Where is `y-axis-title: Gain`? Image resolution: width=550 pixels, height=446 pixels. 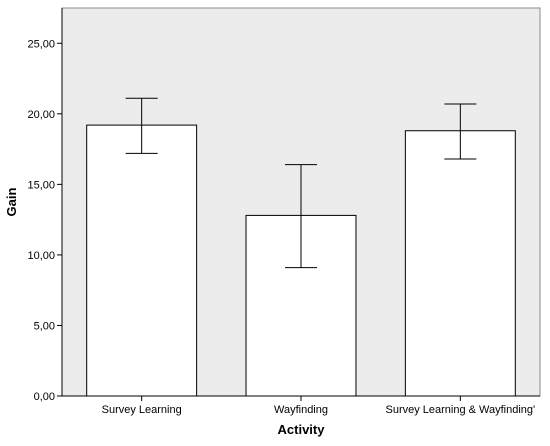
y-axis-title: Gain is located at coordinates (11, 201).